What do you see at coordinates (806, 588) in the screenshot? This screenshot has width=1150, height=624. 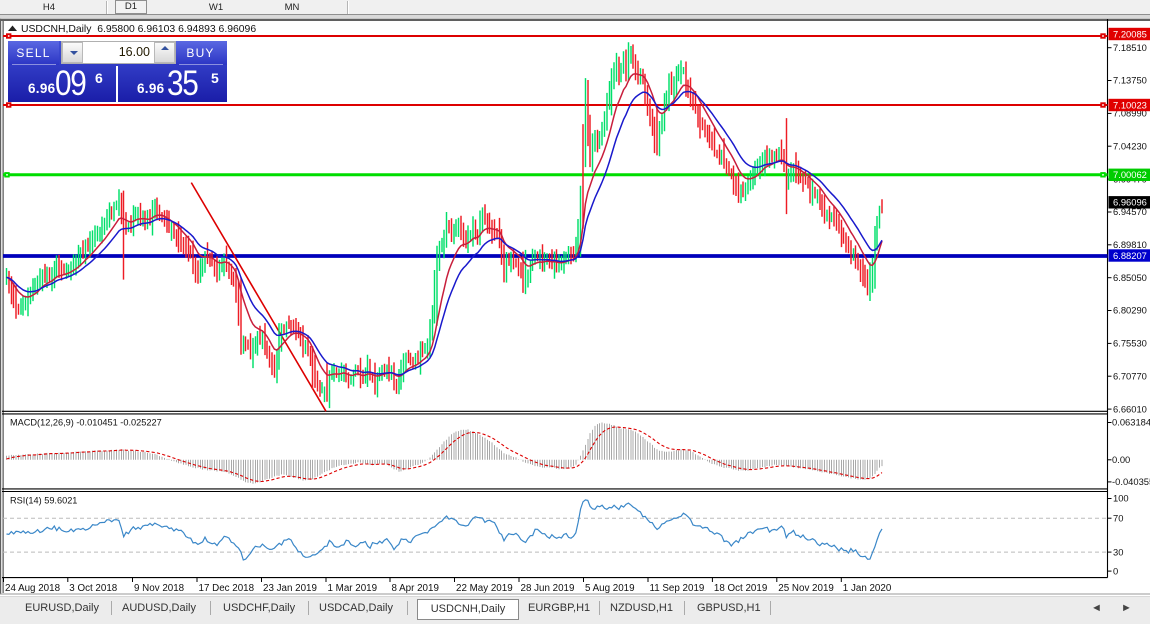 I see `svg-text: 25 Nov 2019` at bounding box center [806, 588].